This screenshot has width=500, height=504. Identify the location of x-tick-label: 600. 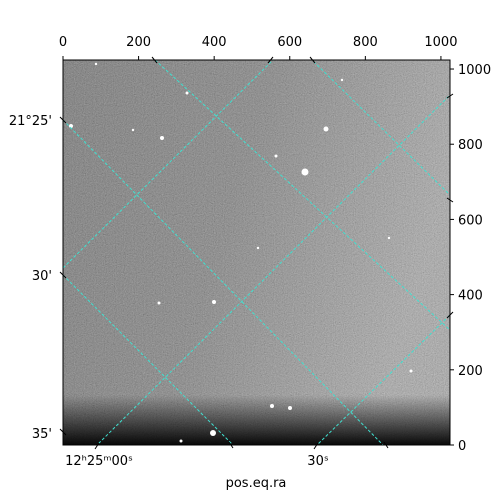
(289, 42).